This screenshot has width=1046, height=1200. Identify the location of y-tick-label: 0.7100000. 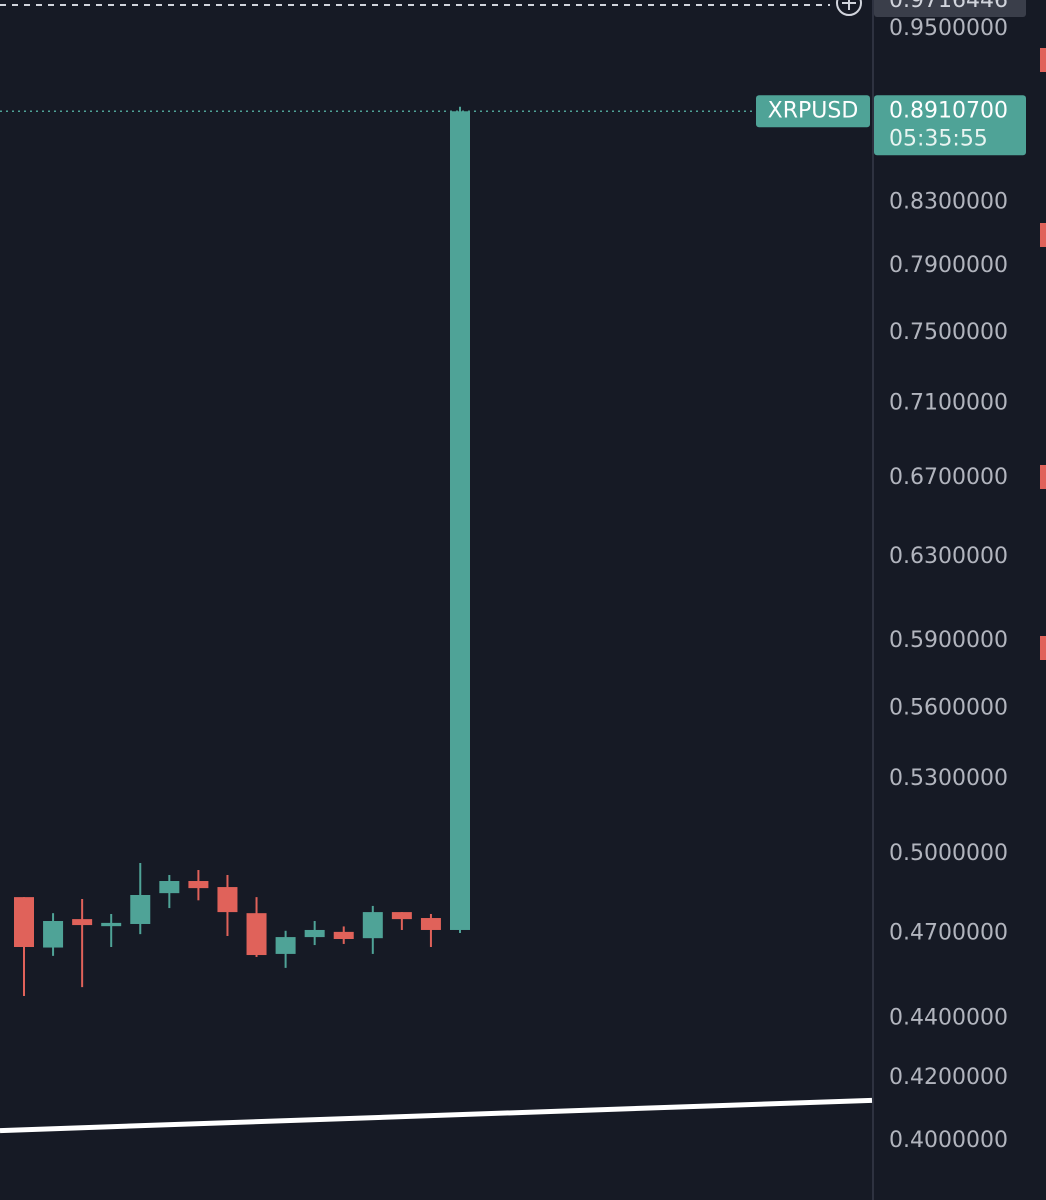
(948, 402).